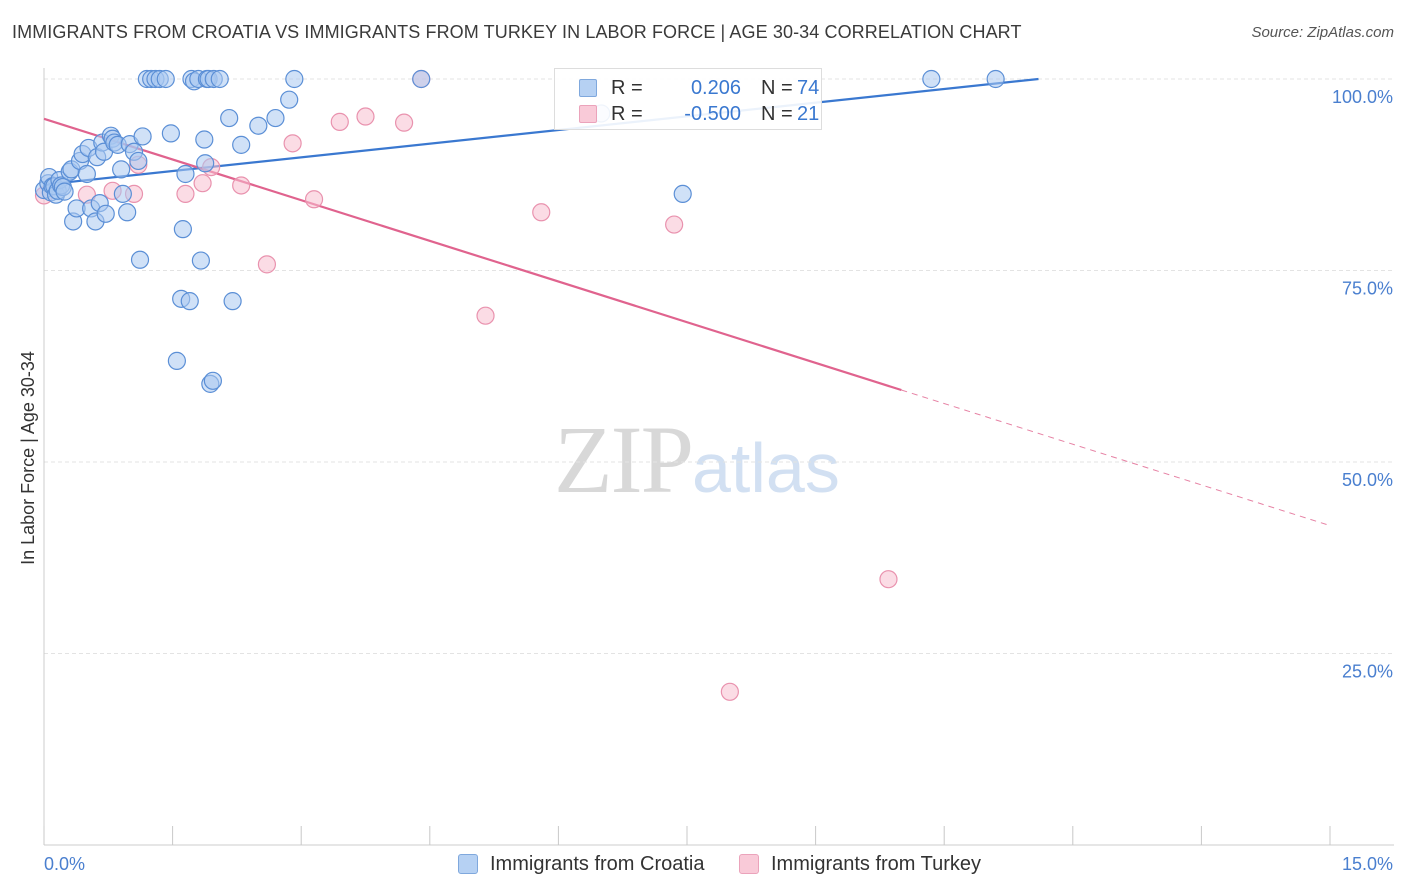 The image size is (1406, 892). Describe the element at coordinates (876, 864) in the screenshot. I see `turkey-legend-label: Immigrants from Turkey` at that location.